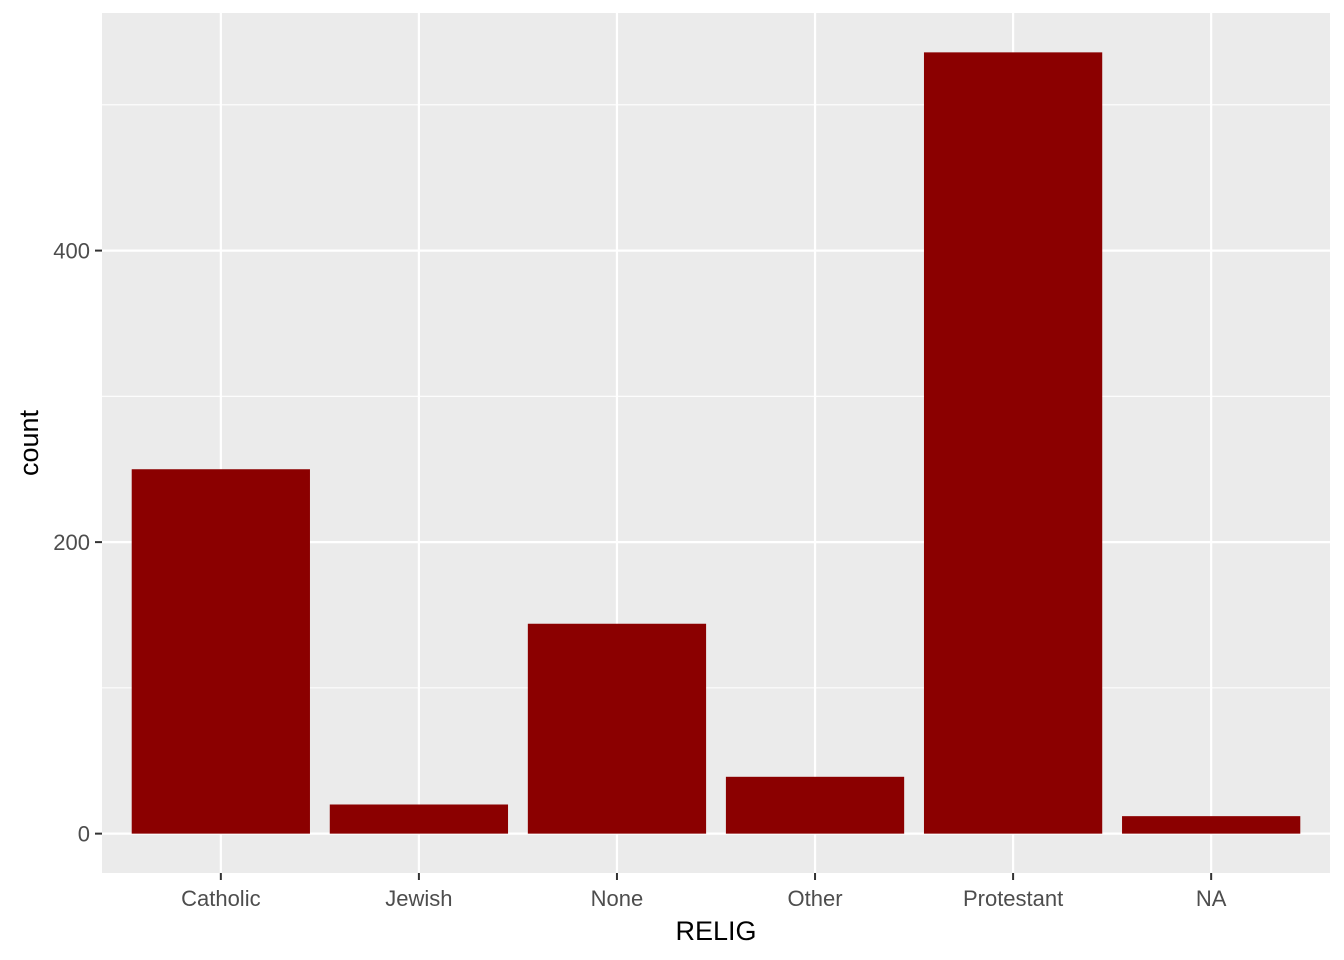  I want to click on x-axis-title: RELIG, so click(715, 931).